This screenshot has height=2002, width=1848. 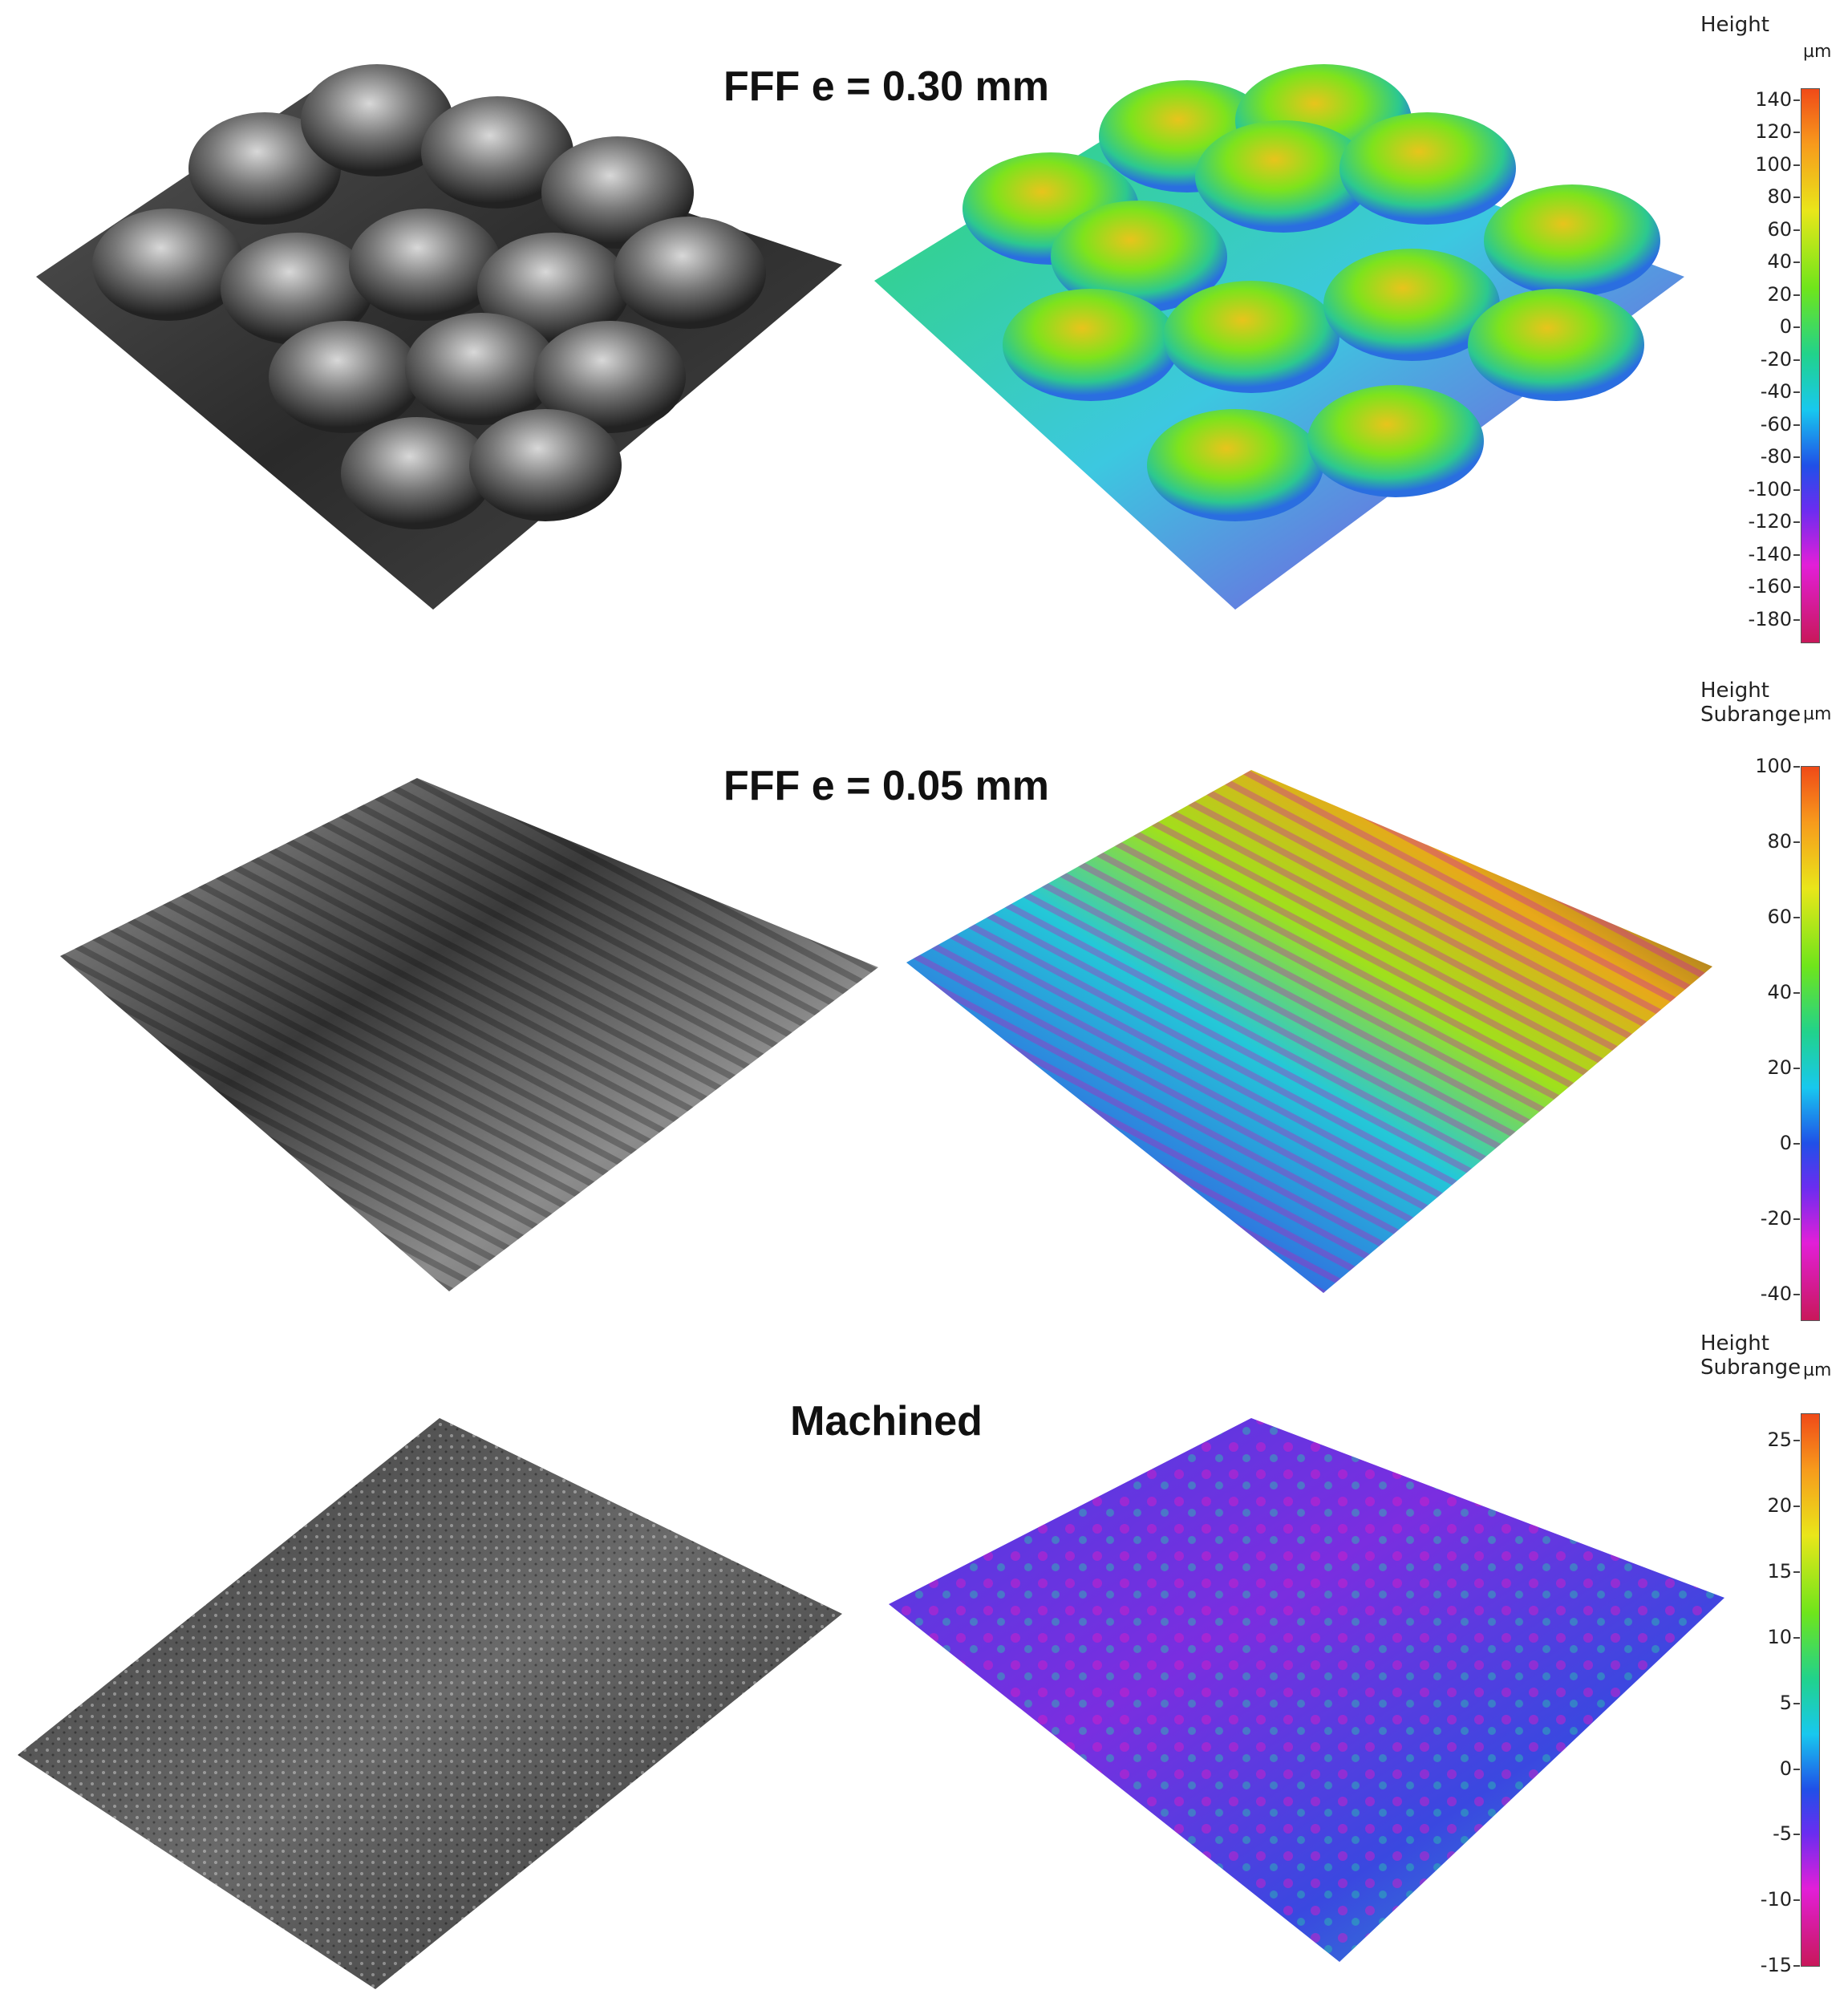 I want to click on colorbar-tick-label: 25, so click(x=1779, y=1440).